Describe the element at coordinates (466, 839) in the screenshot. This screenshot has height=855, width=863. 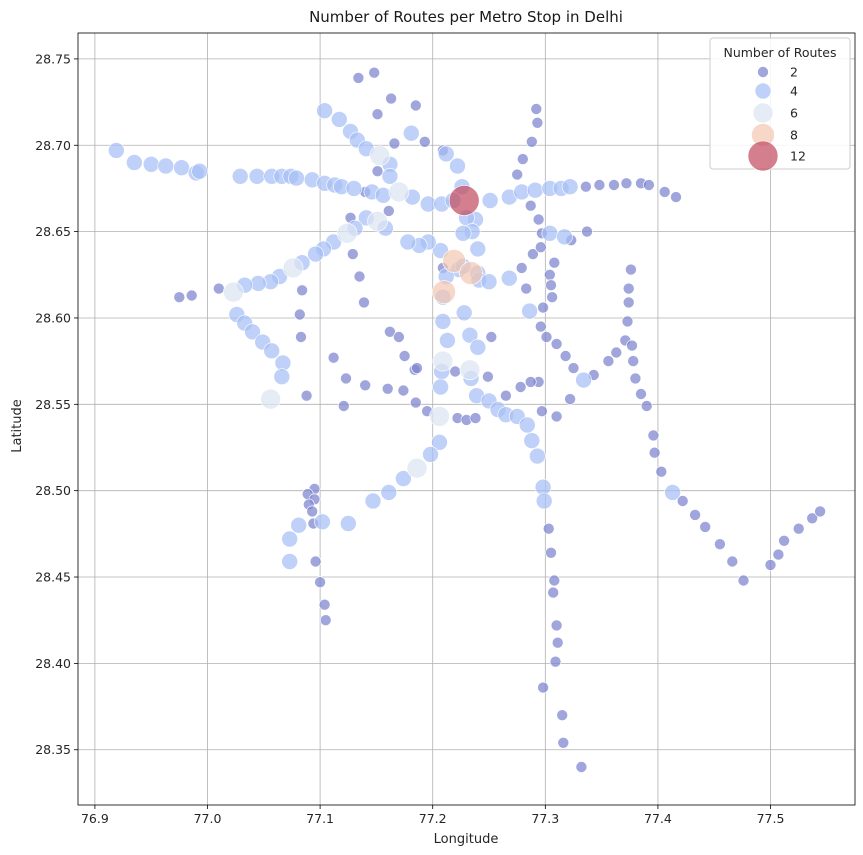
I see `x-axis-title: Longitude` at that location.